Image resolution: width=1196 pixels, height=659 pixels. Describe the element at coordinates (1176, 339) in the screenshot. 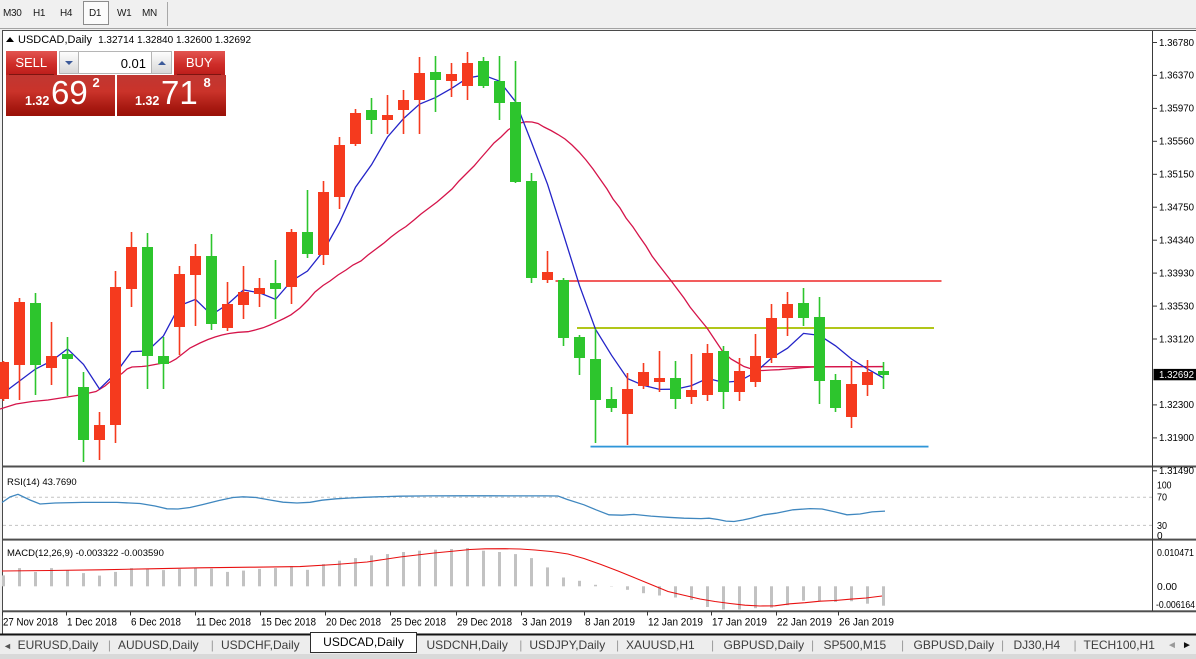

I see `svg-text: 1.33120` at that location.